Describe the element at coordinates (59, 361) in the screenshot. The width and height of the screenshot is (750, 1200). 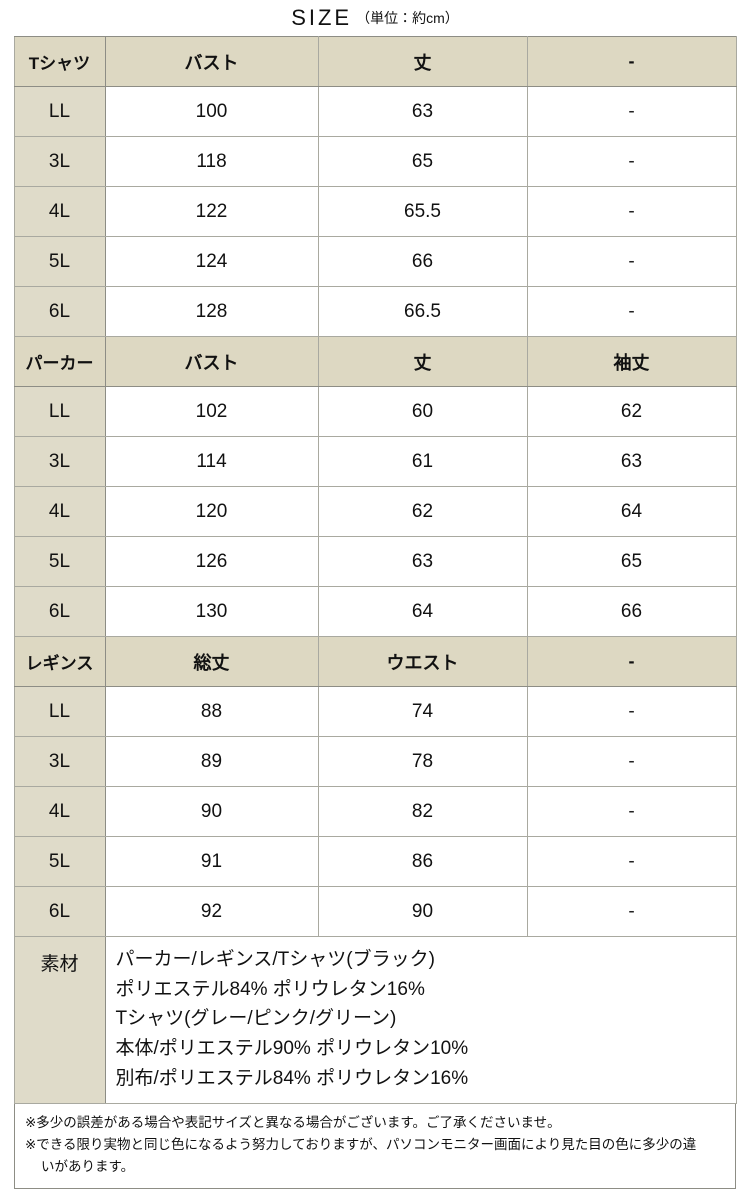
I see `section-header-label-parka: パーカー` at that location.